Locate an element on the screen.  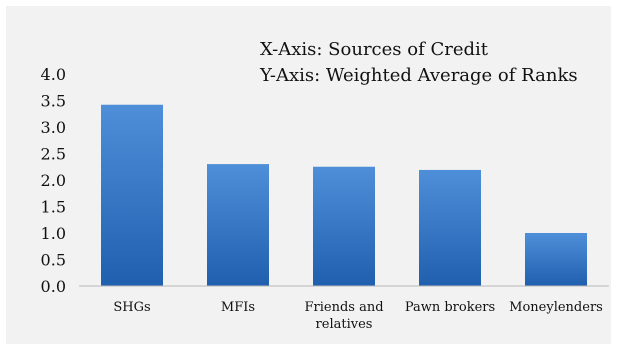
y-tick-label: 4.0 is located at coordinates (53, 74).